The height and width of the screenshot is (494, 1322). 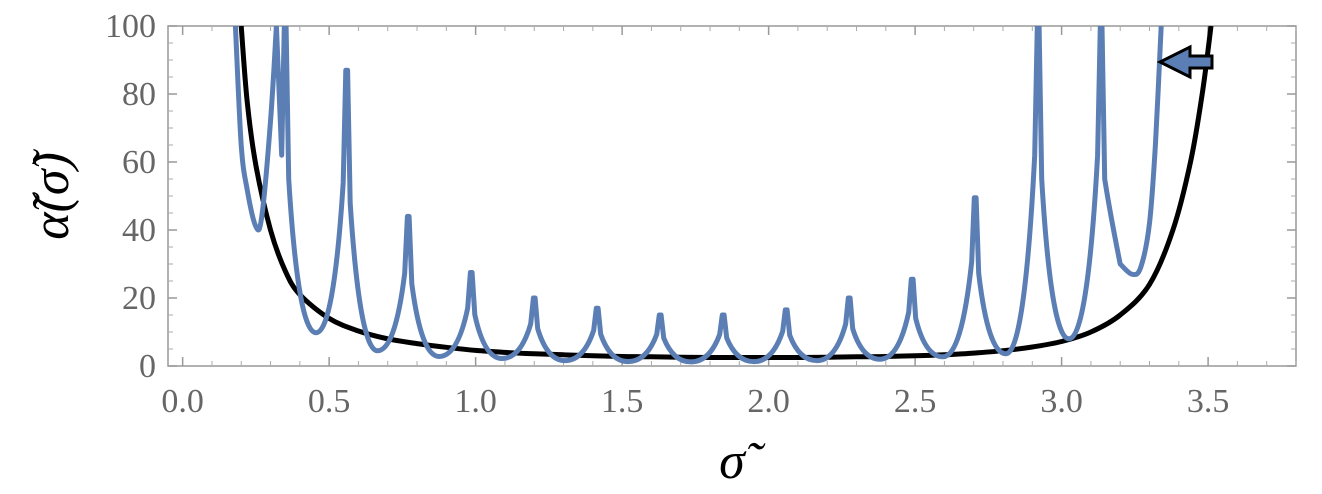 I want to click on y-tick-label: 40, so click(x=139, y=230).